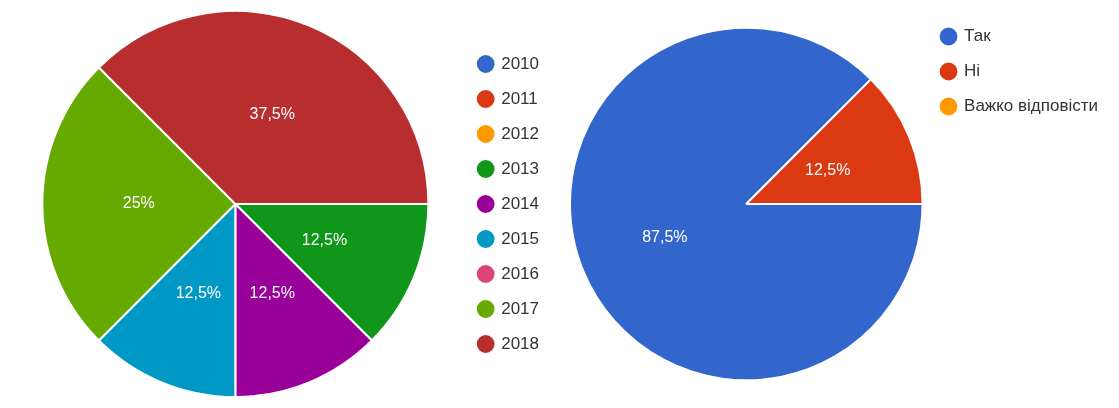  Describe the element at coordinates (520, 308) in the screenshot. I see `legend-label: 2017` at that location.